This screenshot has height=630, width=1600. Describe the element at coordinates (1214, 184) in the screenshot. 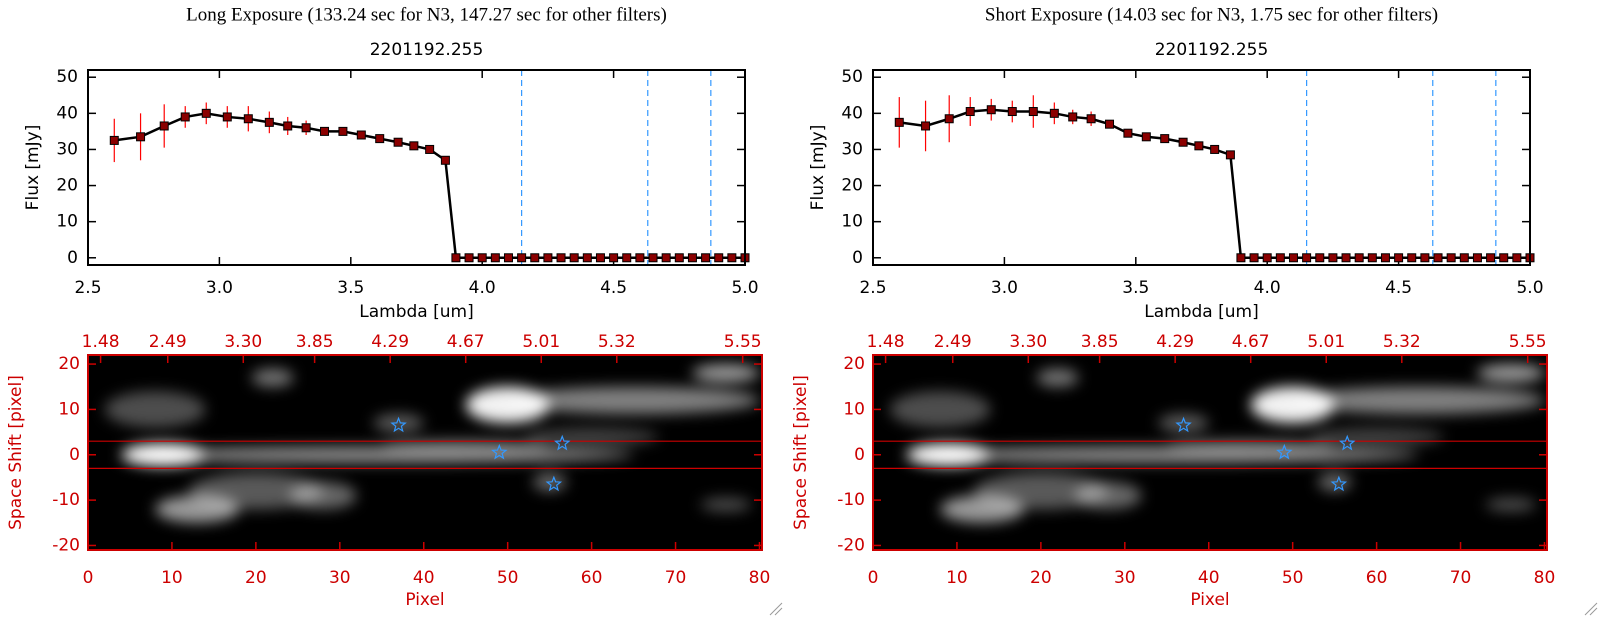

I see `data-line` at that location.